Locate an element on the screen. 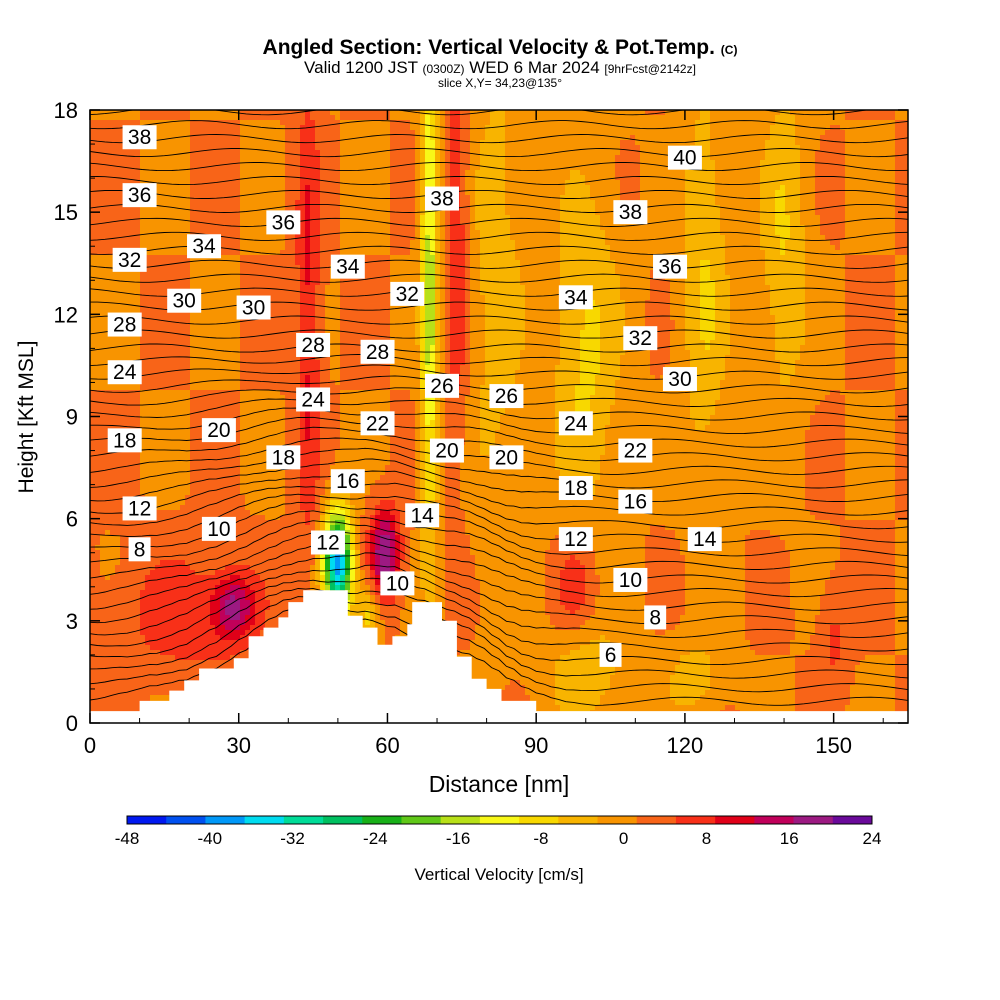 This screenshot has width=1000, height=1000. title-mark: (C) is located at coordinates (729, 50).